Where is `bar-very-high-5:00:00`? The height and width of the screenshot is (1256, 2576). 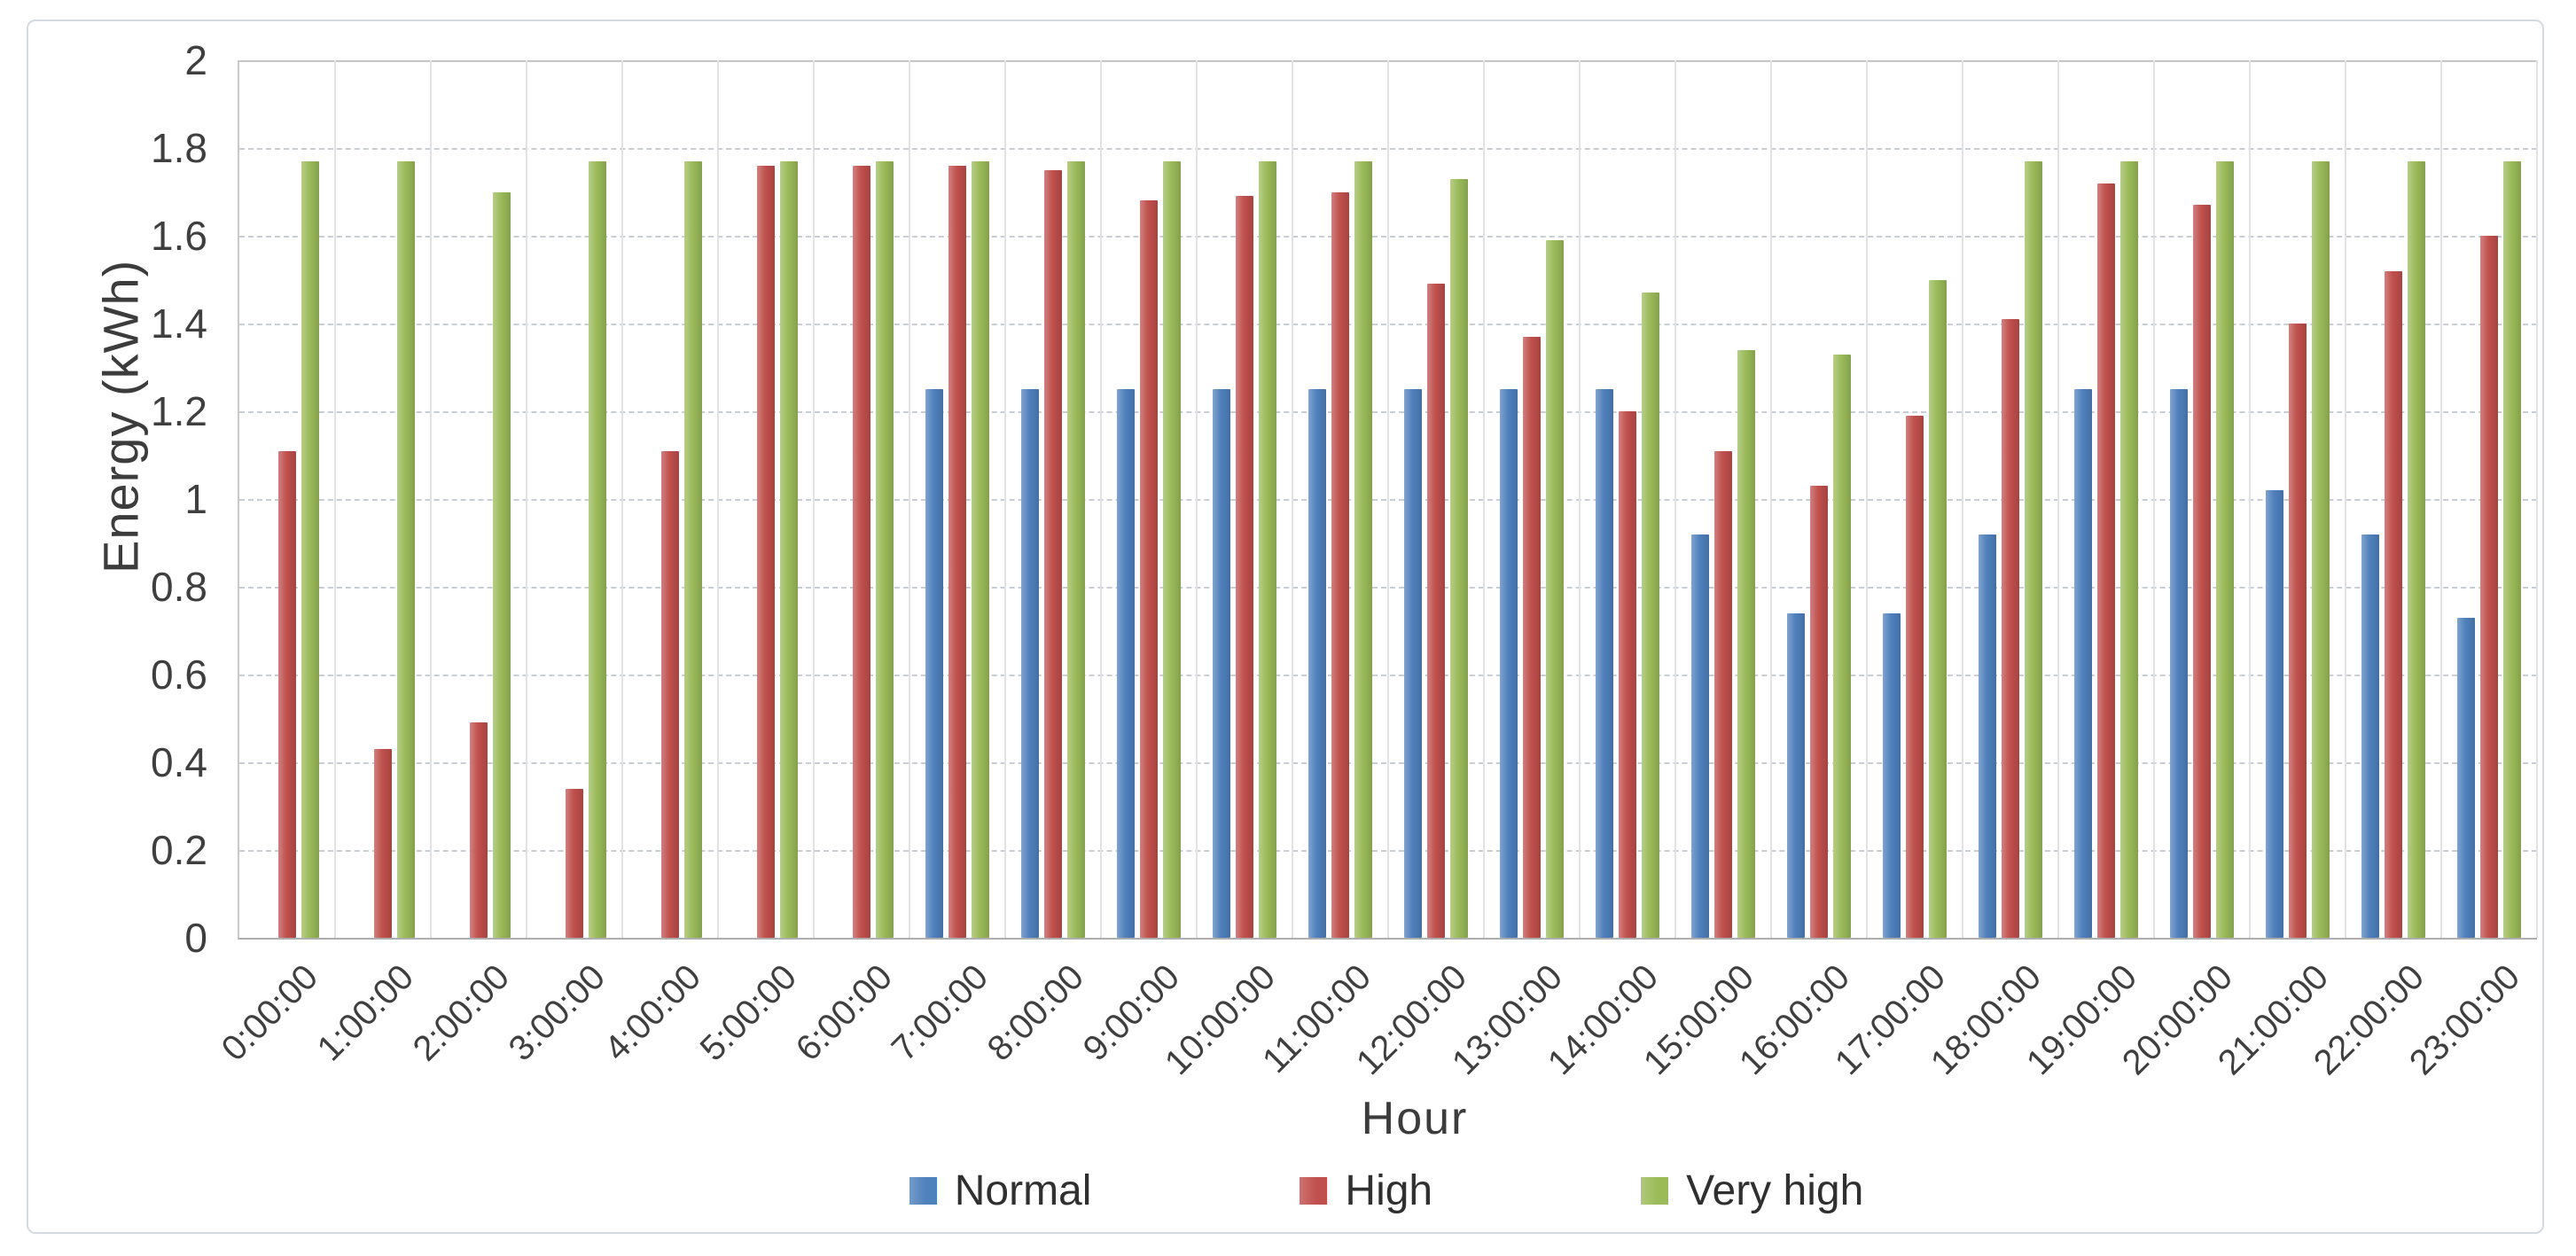
bar-very-high-5:00:00 is located at coordinates (789, 549).